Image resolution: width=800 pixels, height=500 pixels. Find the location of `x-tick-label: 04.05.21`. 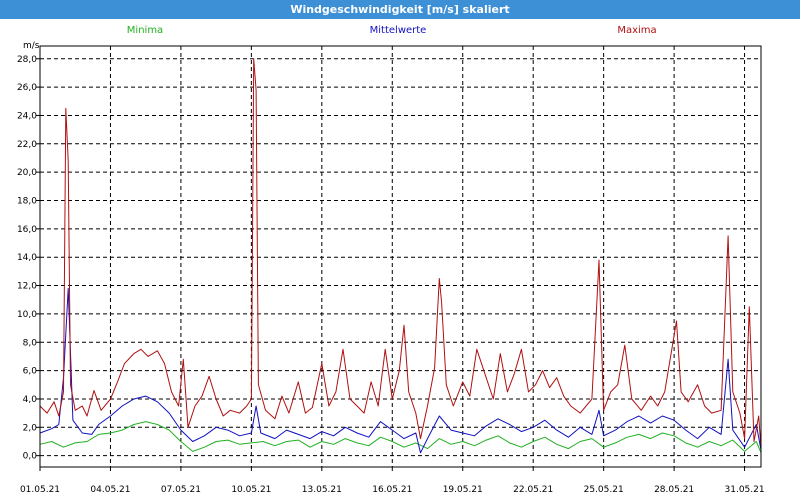

x-tick-label: 04.05.21 is located at coordinates (110, 490).